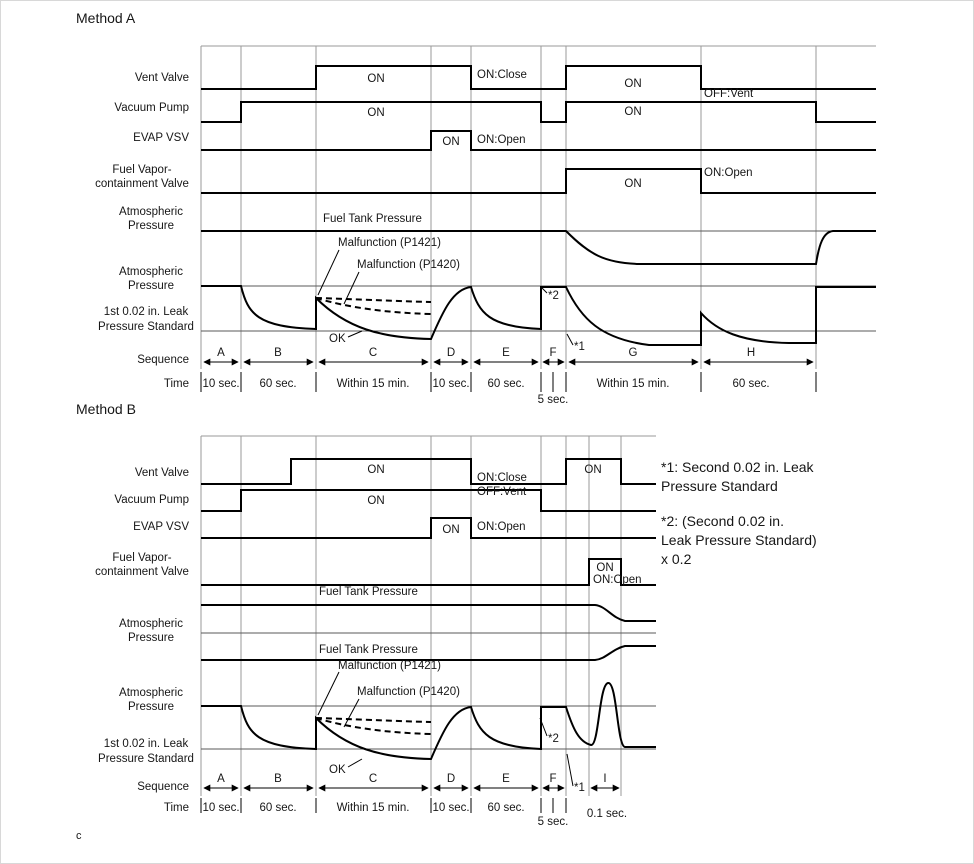 This screenshot has width=974, height=864. Describe the element at coordinates (151, 624) in the screenshot. I see `atmospheric-pressure-label1-line1: Atmospheric` at that location.